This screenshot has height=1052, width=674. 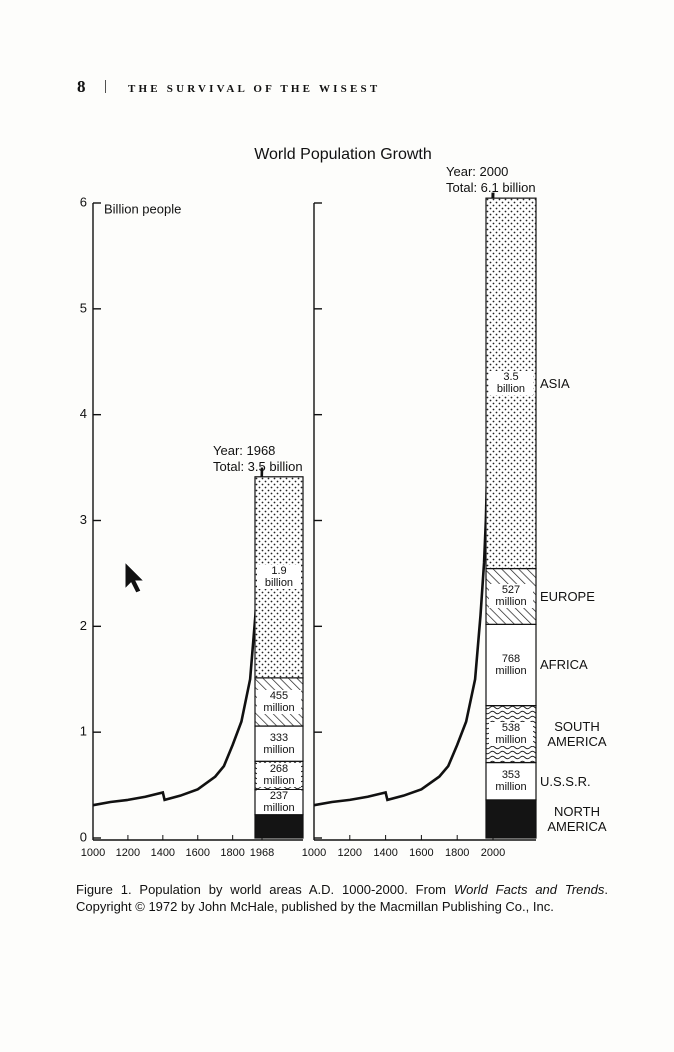 What do you see at coordinates (279, 802) in the screenshot?
I see `segment-label: 237 million` at bounding box center [279, 802].